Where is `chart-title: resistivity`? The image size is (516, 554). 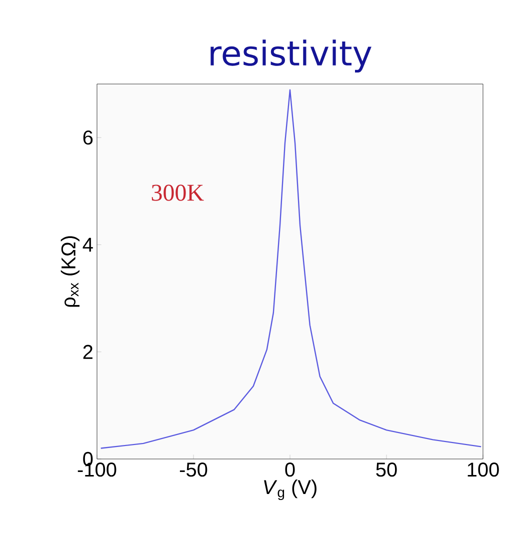 chart-title: resistivity is located at coordinates (291, 56).